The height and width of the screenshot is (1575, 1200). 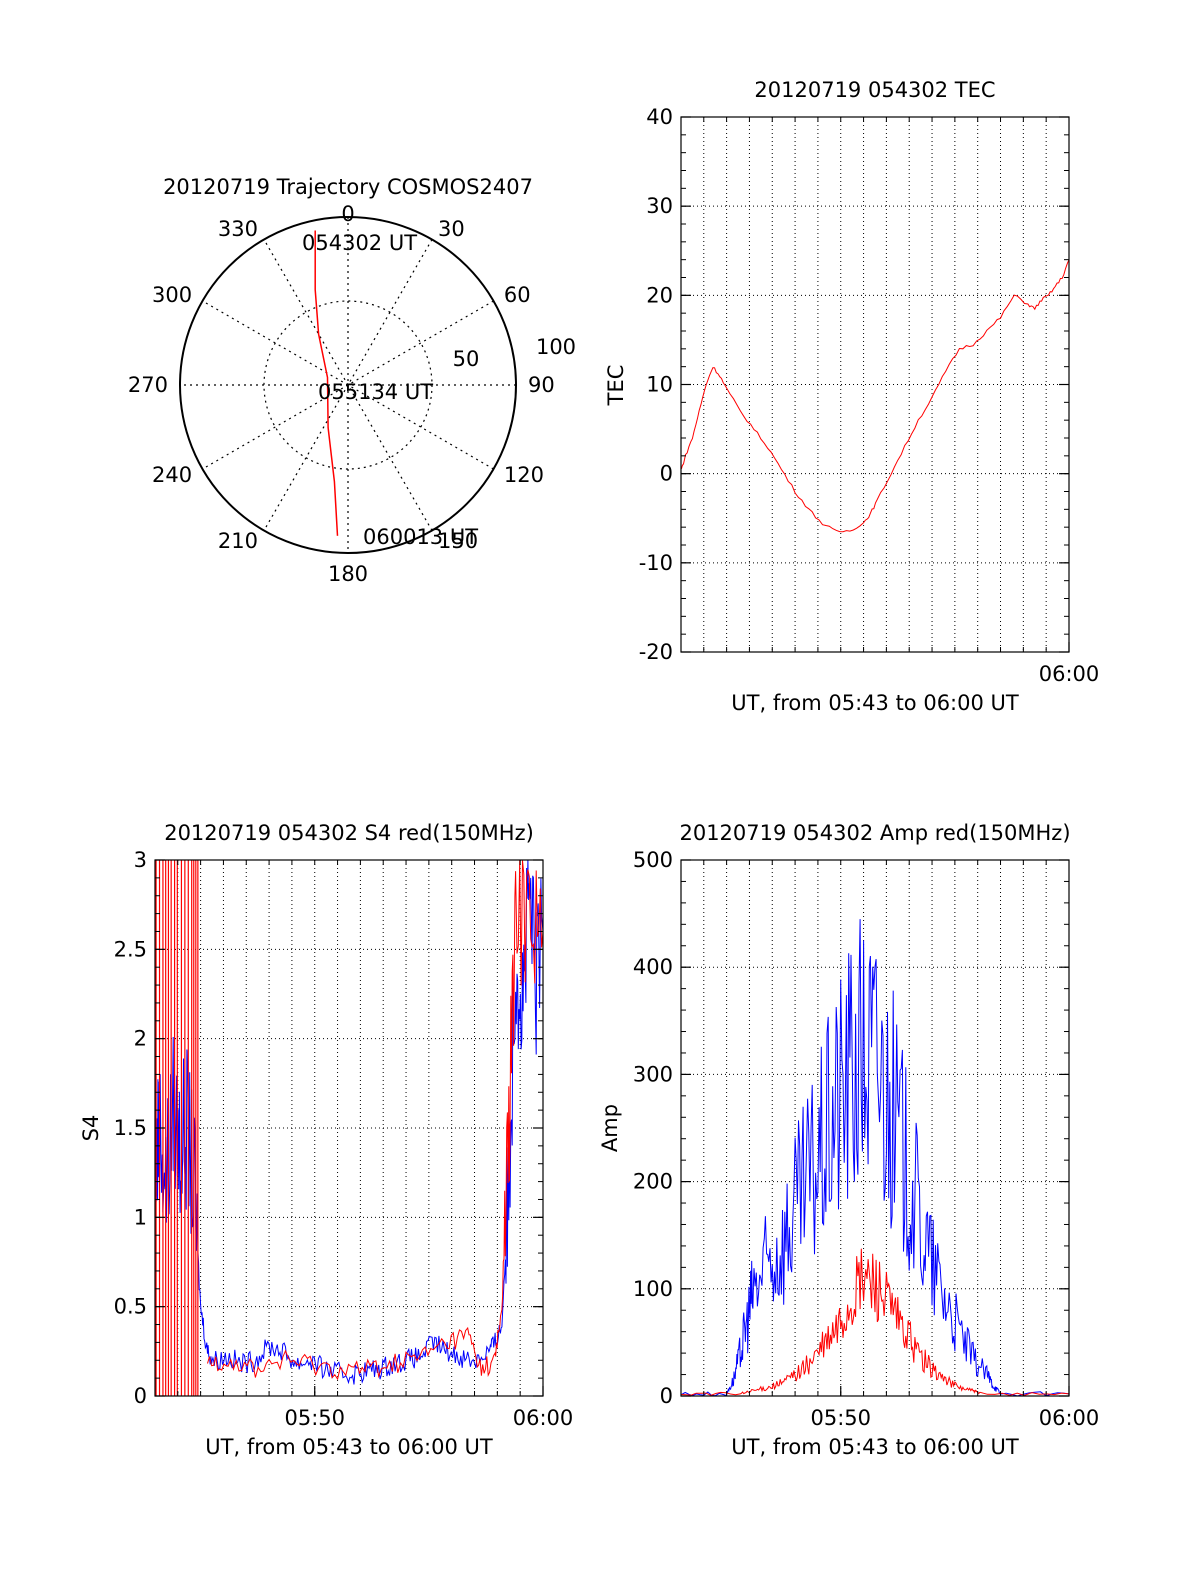 What do you see at coordinates (172, 475) in the screenshot?
I see `azimuth-label: 240` at bounding box center [172, 475].